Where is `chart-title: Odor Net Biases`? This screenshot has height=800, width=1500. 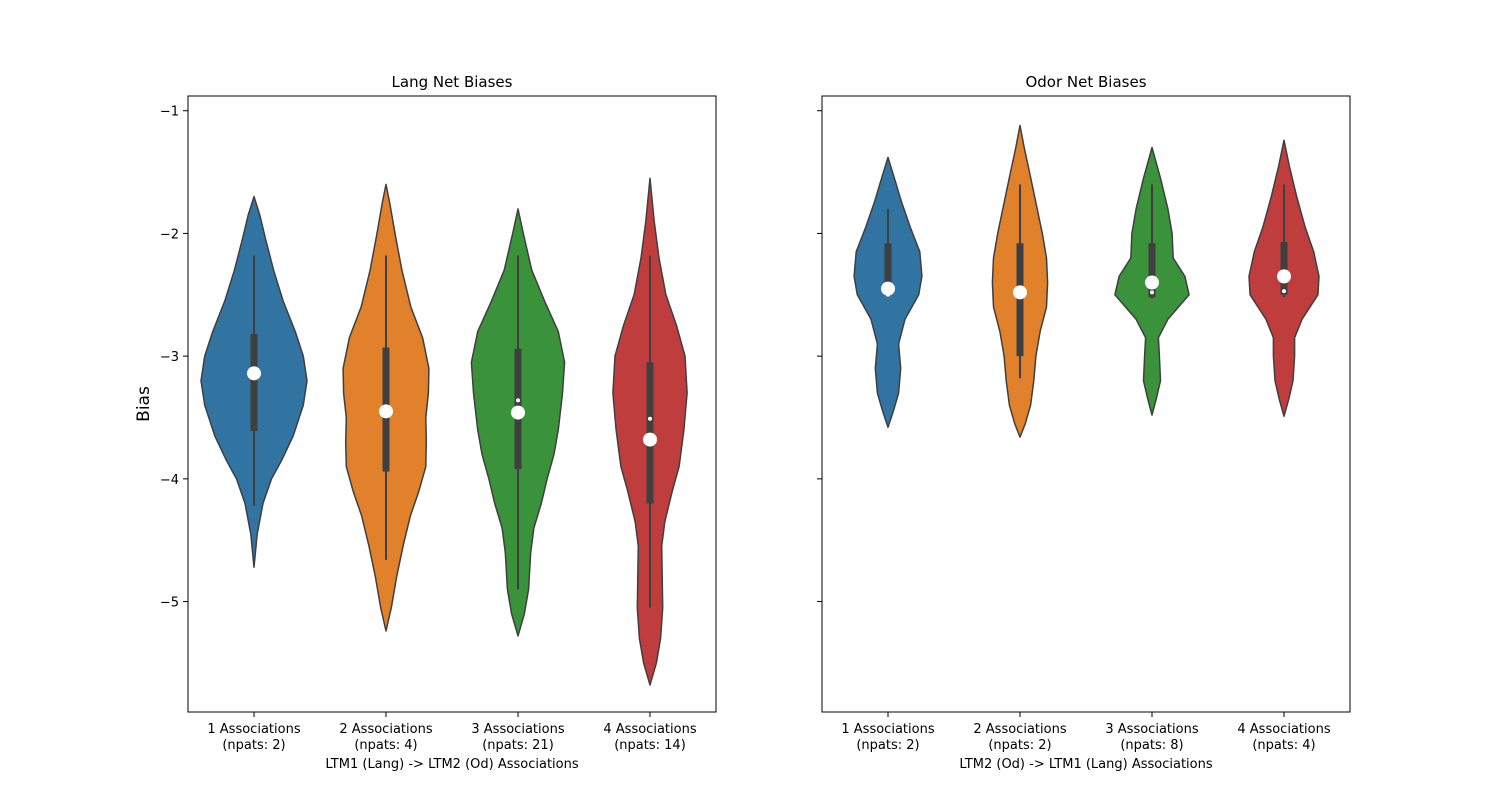 chart-title: Odor Net Biases is located at coordinates (1085, 82).